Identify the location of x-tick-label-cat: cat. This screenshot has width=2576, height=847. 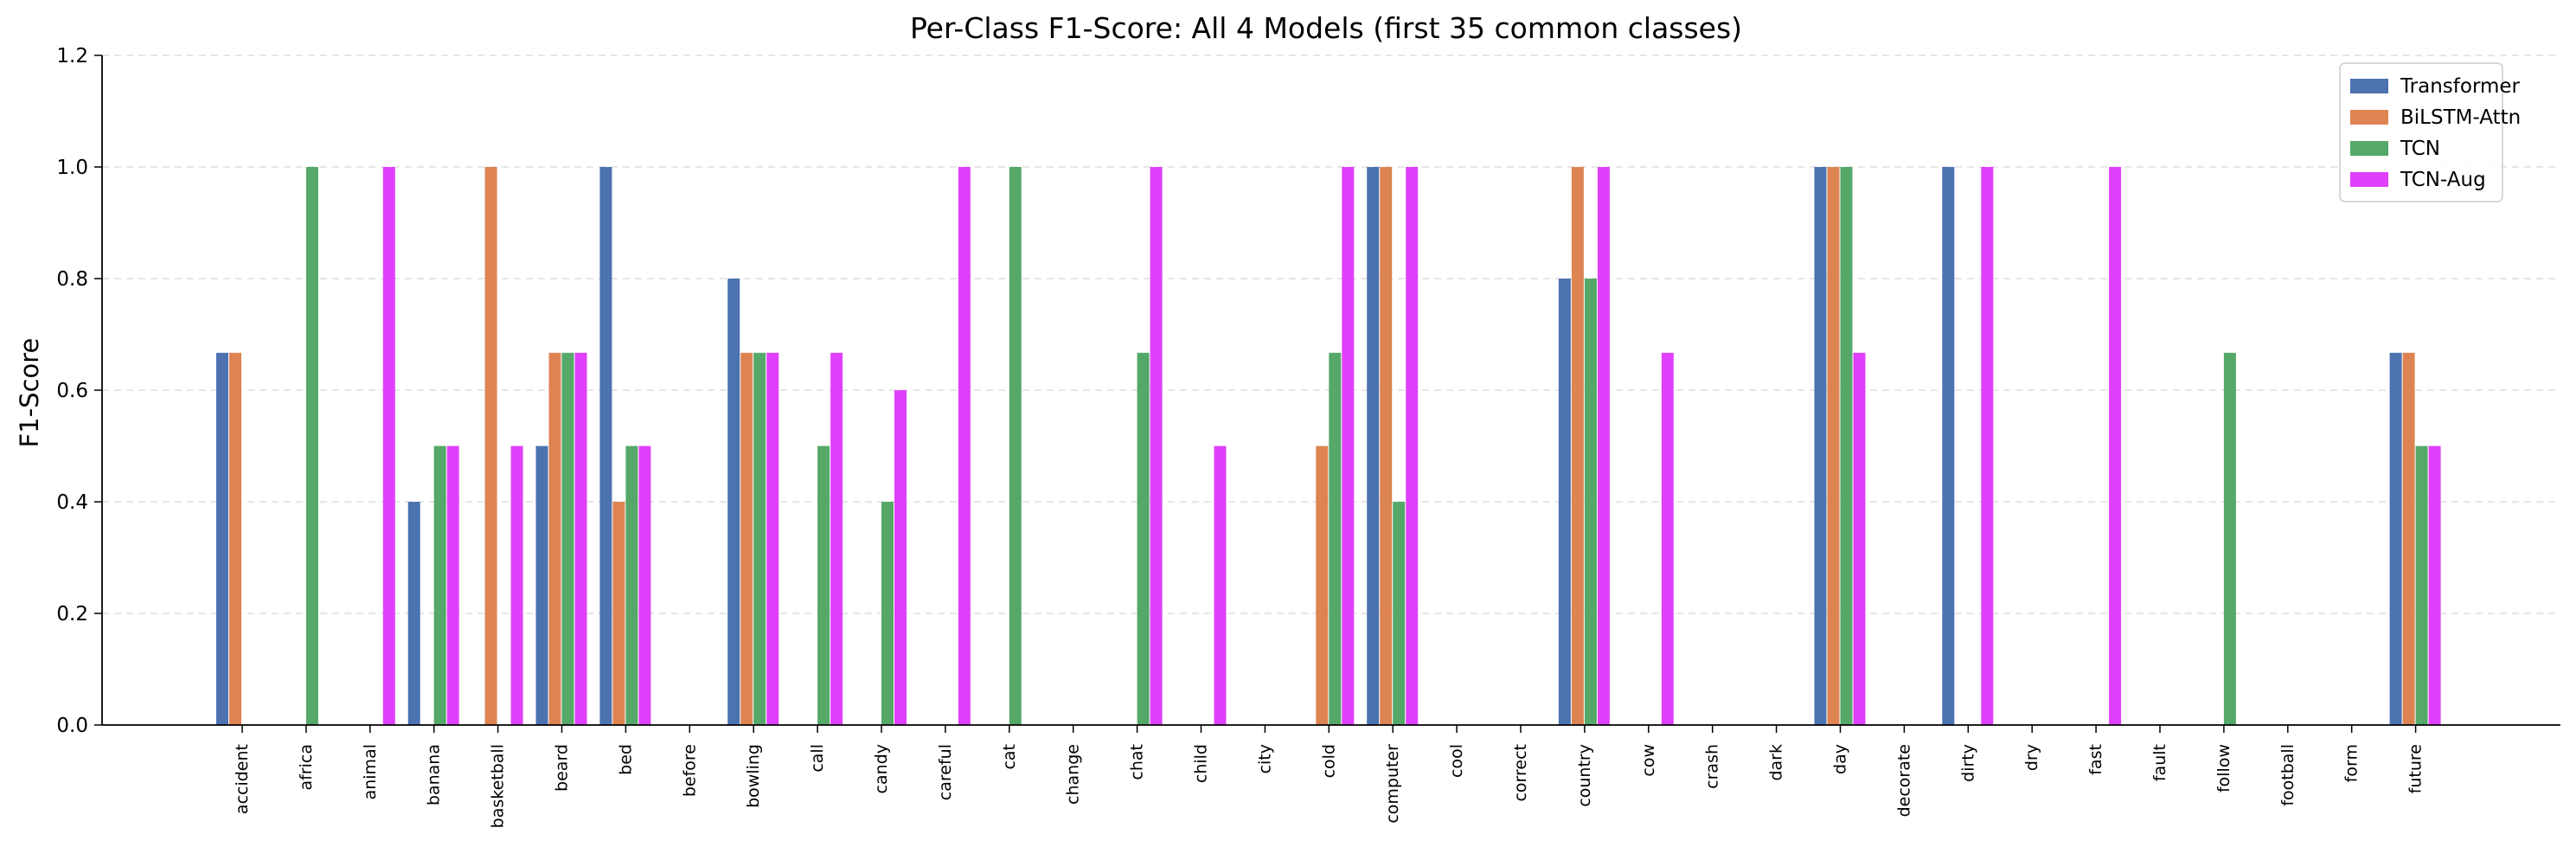
(1009, 757).